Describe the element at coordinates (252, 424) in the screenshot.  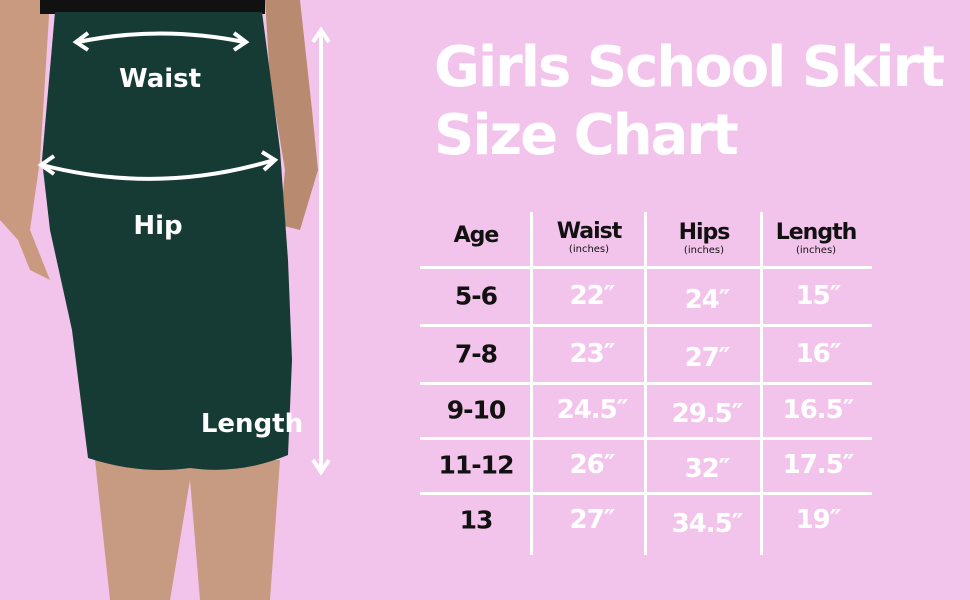
I see `length-label: Length` at that location.